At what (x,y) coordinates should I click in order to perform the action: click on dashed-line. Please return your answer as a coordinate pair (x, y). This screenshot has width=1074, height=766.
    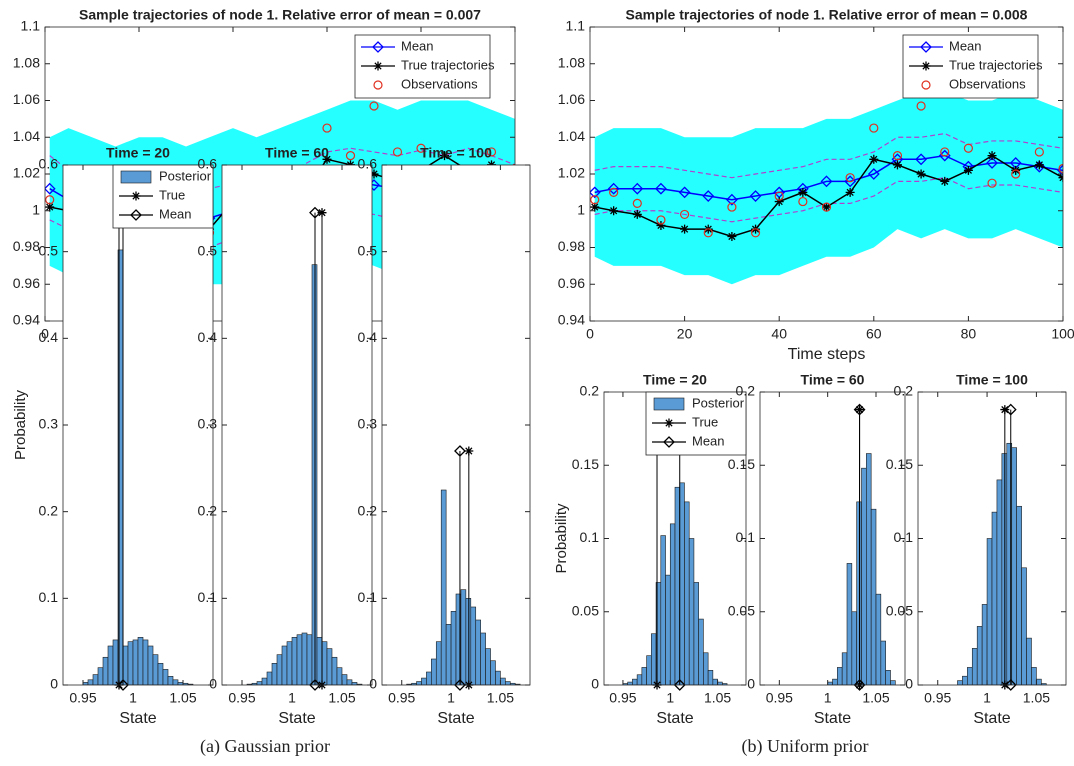
    Looking at the image, I should click on (828, 155).